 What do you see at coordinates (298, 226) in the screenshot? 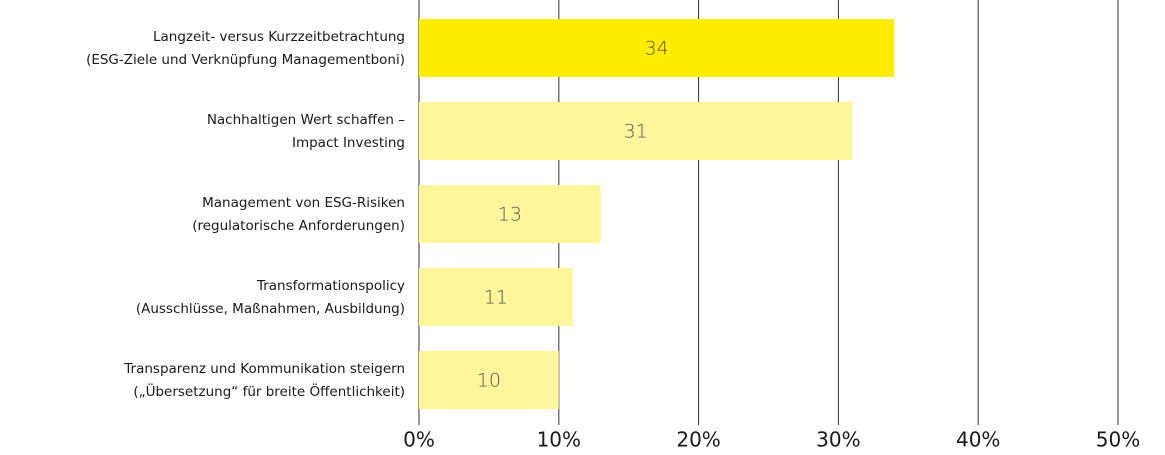
I see `category-label: (regulatorische Anforderungen)` at bounding box center [298, 226].